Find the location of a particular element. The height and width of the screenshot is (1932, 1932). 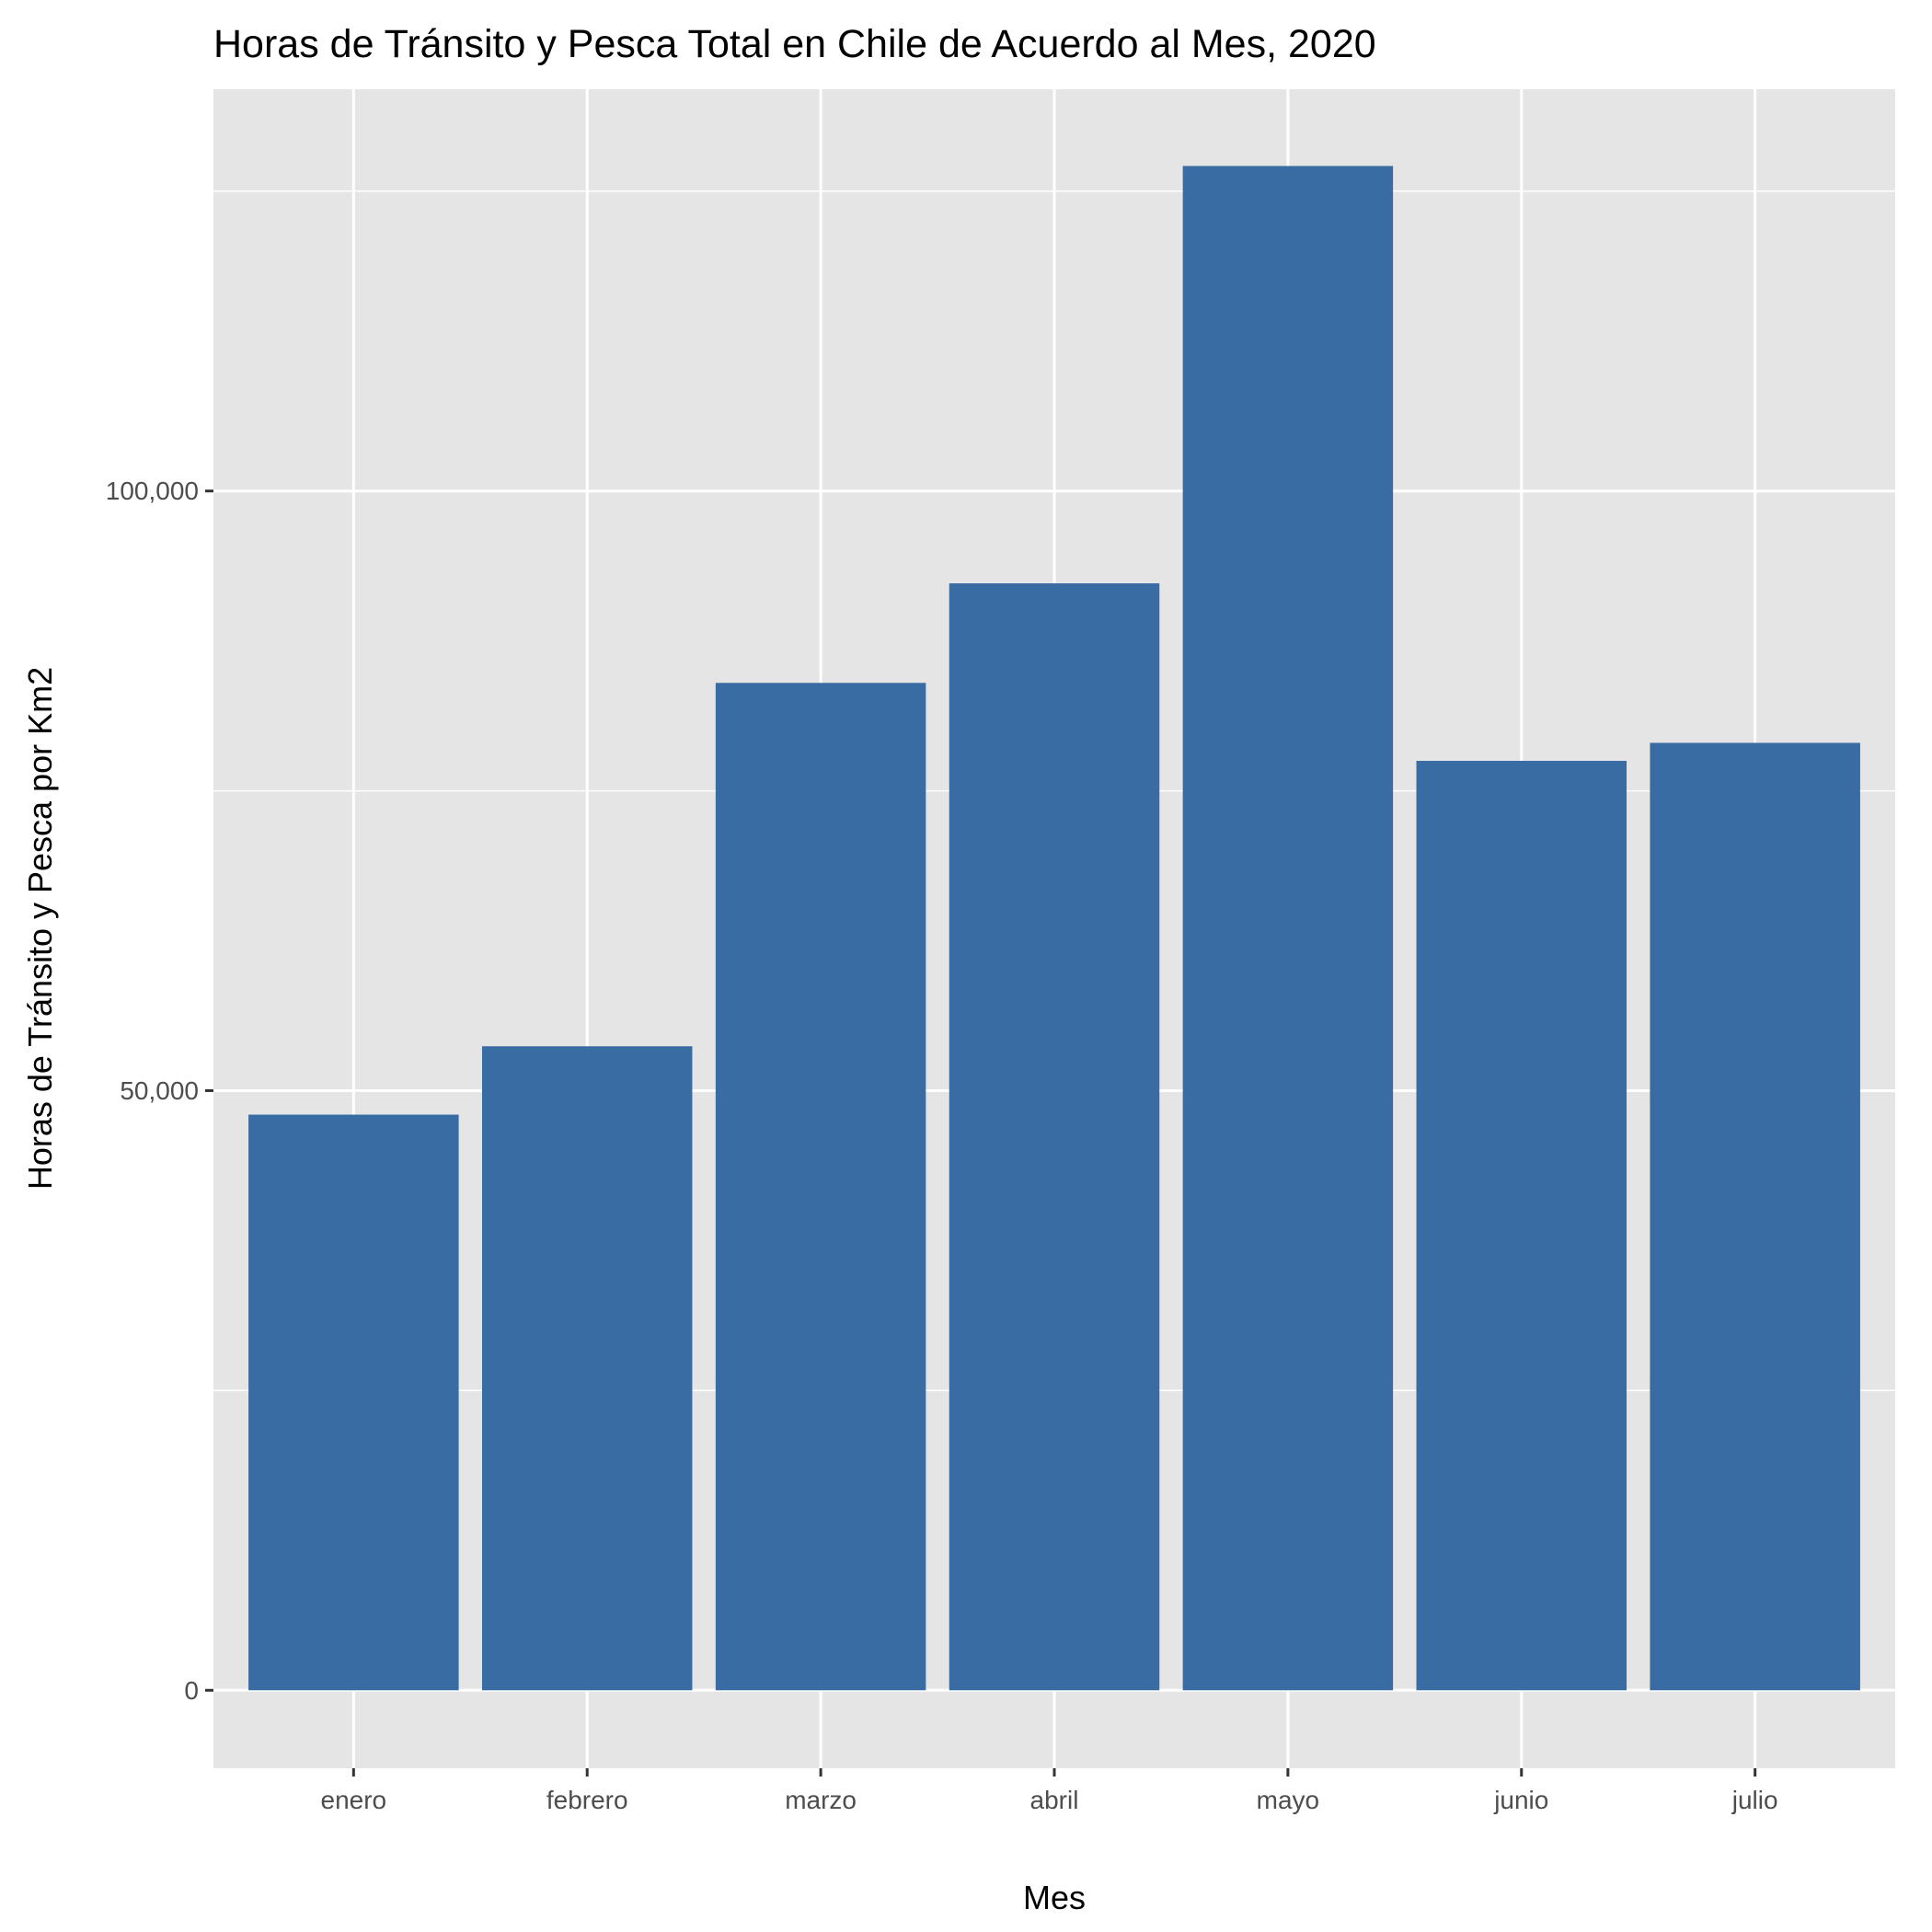

y-axis-title: Horas de Tránsito y Pesca por Km2 is located at coordinates (40, 928).